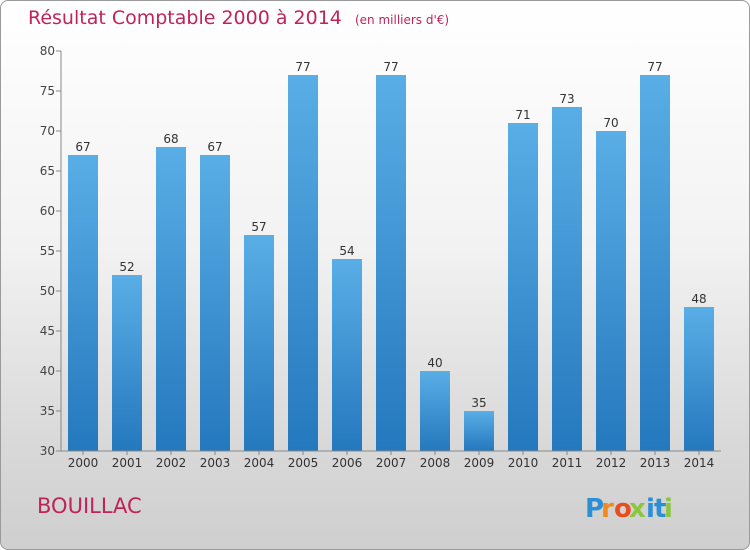 The image size is (750, 550). Describe the element at coordinates (259, 463) in the screenshot. I see `x-tick-label: 2004` at that location.